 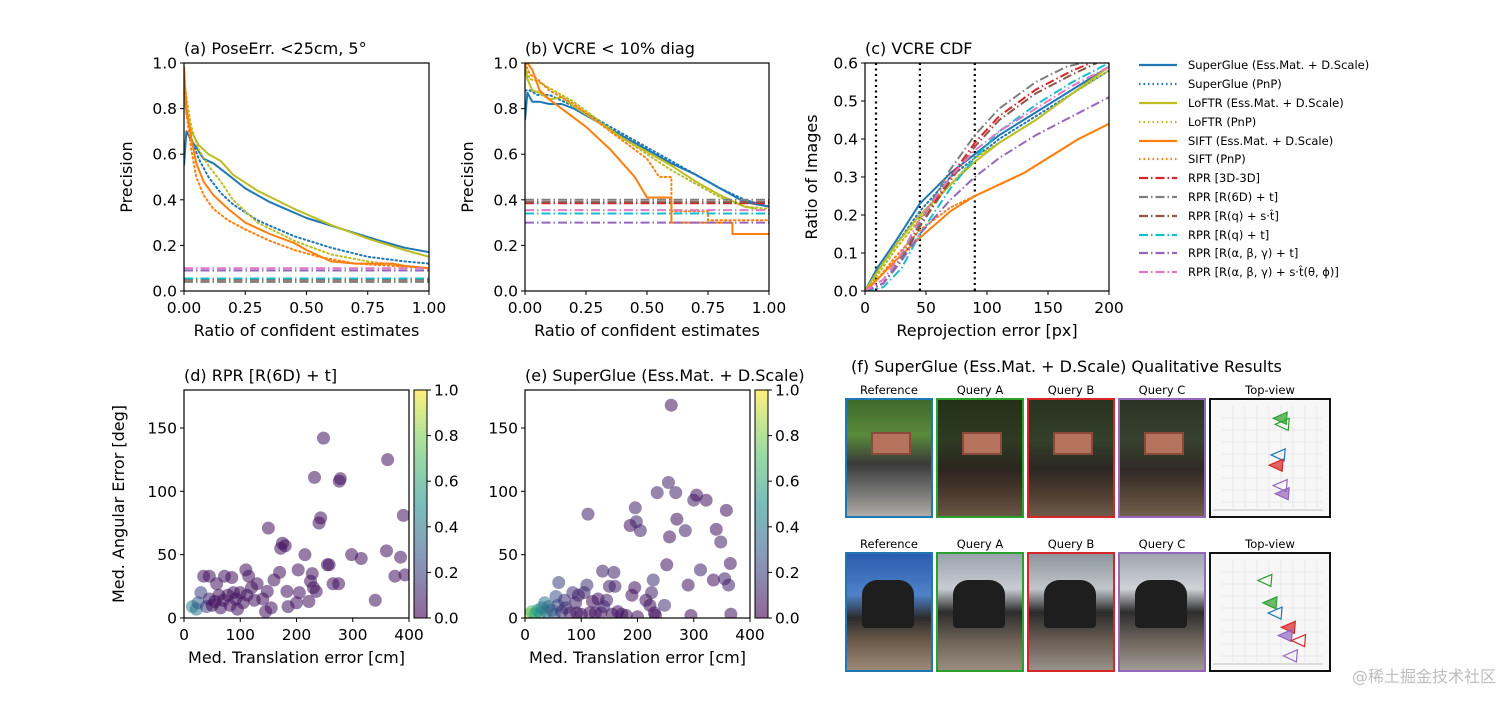 What do you see at coordinates (1270, 390) in the screenshot?
I see `qualitative-column-label: Top-view` at bounding box center [1270, 390].